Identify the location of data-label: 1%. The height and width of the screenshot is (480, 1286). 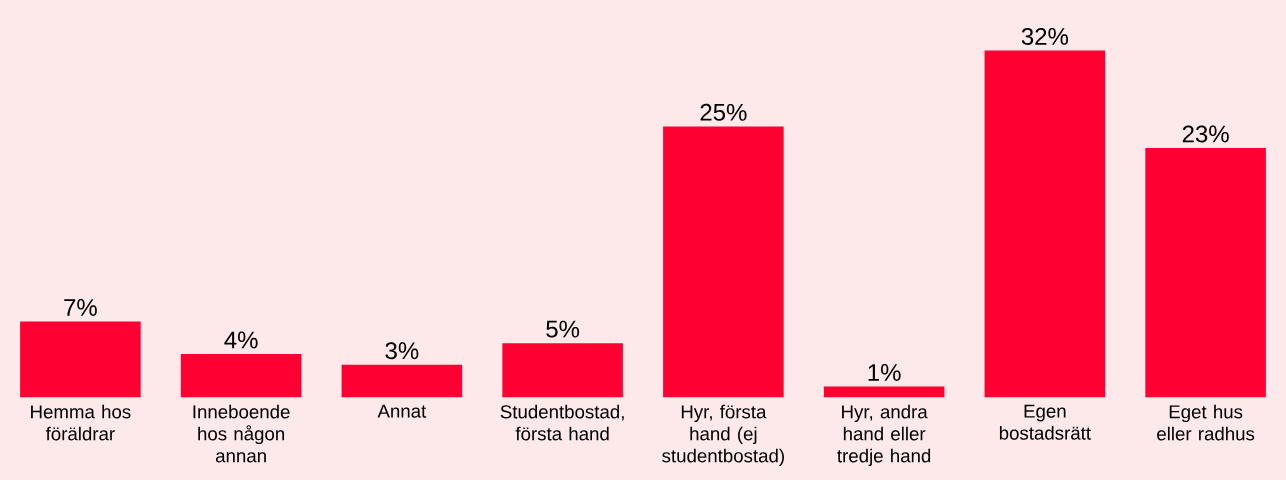
(884, 372).